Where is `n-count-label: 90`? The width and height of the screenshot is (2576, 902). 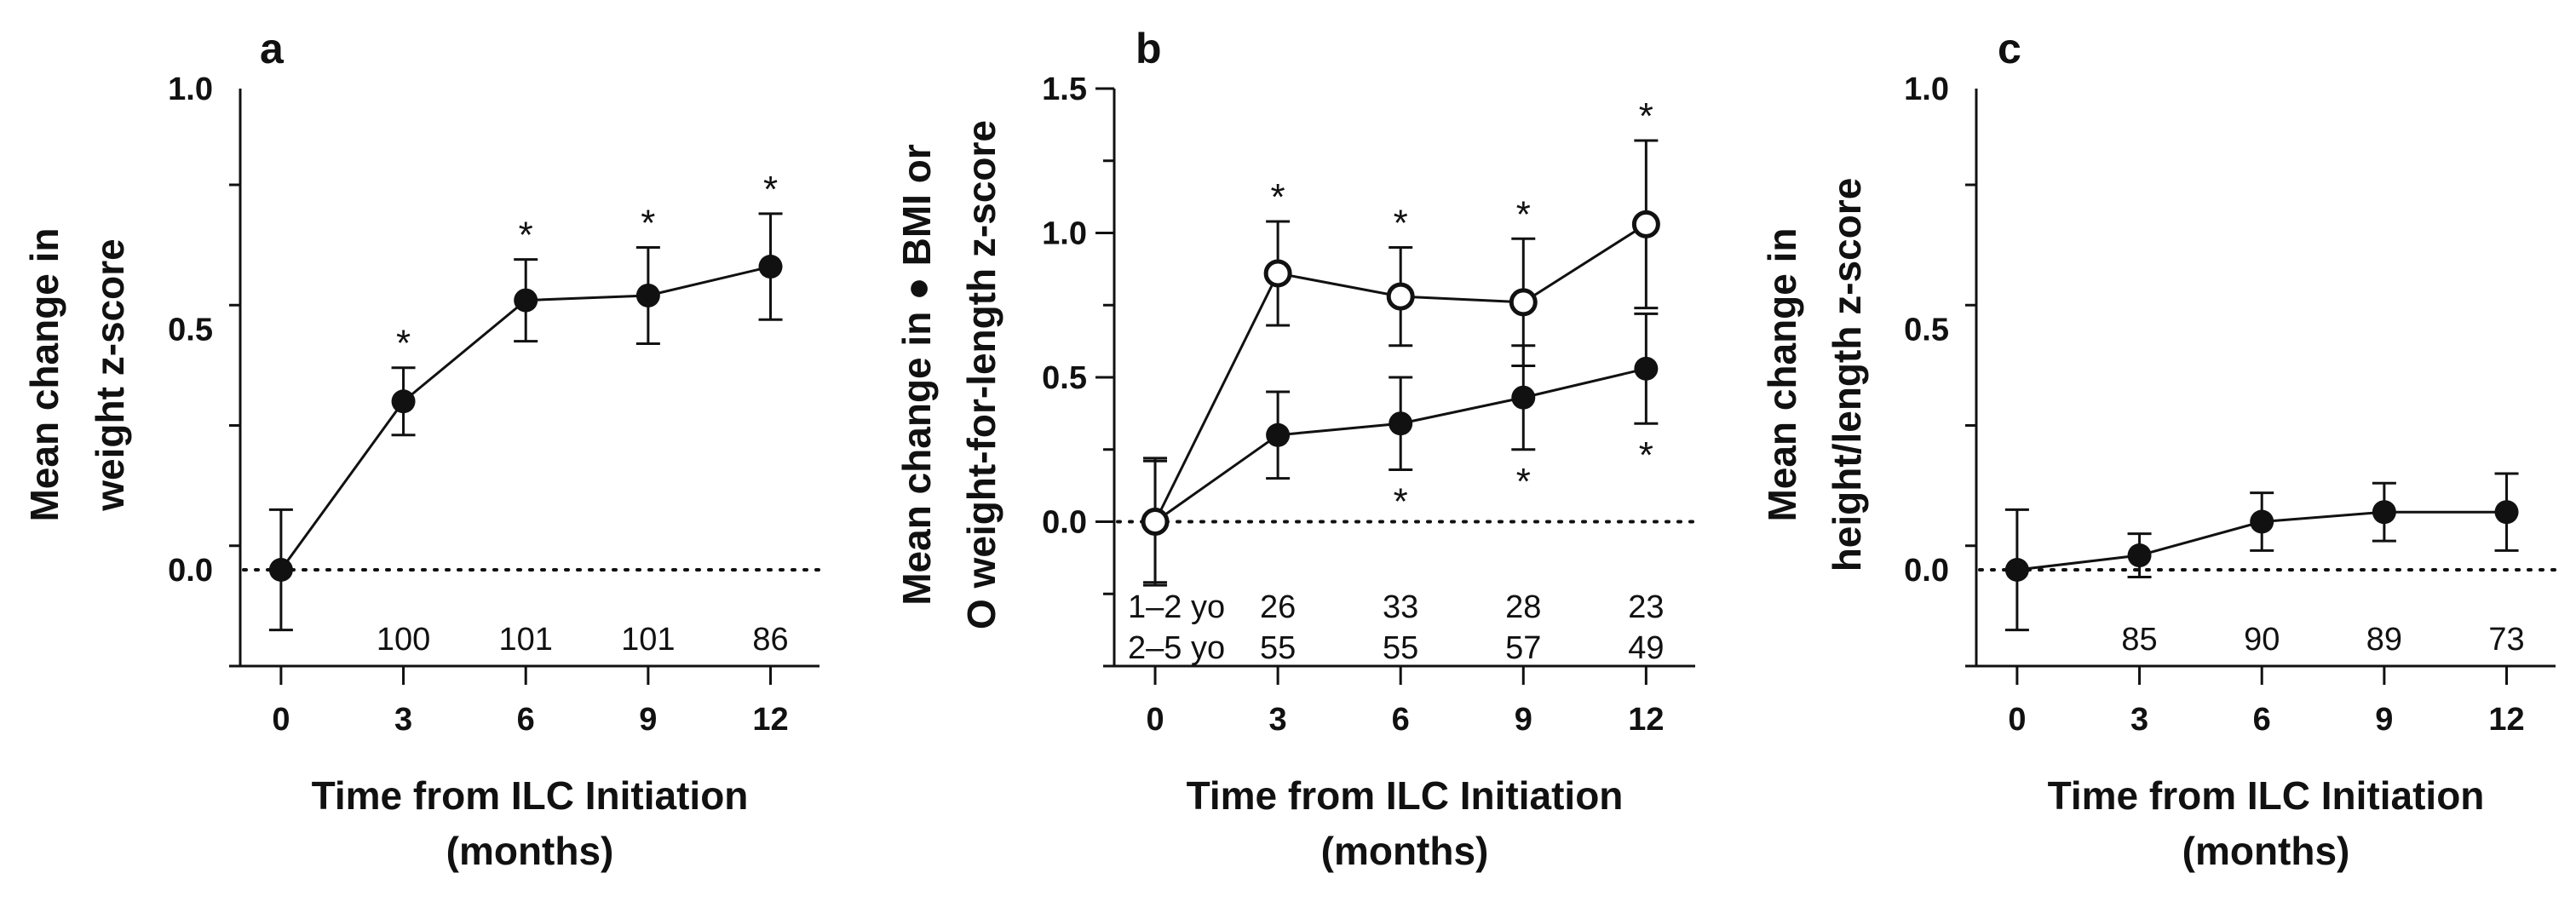
n-count-label: 90 is located at coordinates (2262, 640).